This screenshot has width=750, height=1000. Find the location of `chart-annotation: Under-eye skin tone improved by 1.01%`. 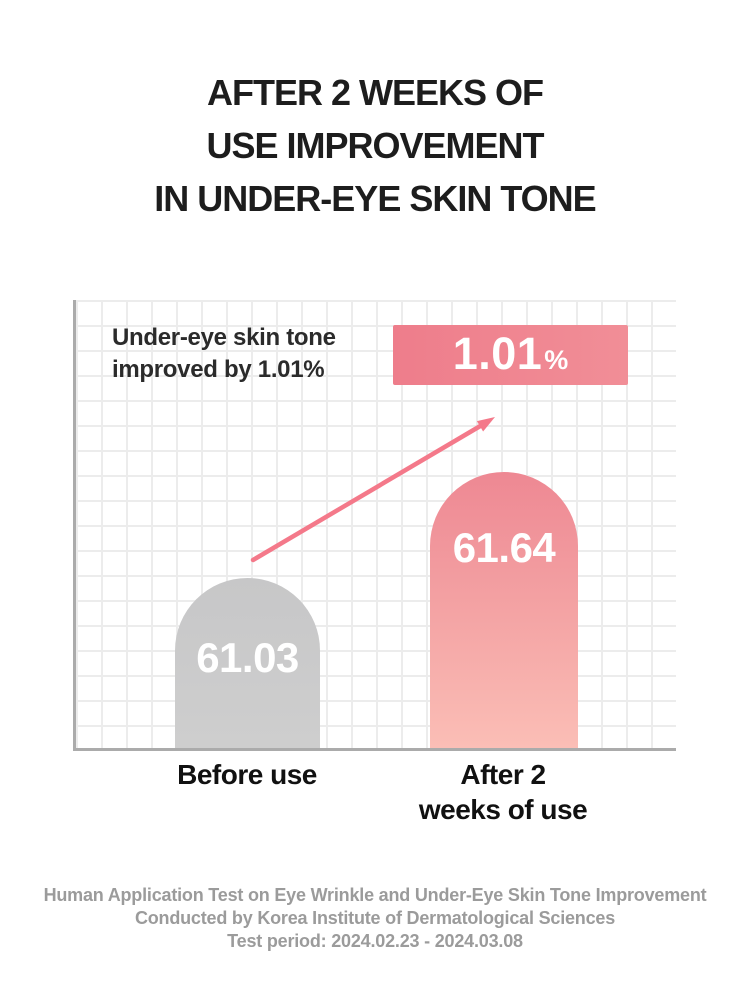

chart-annotation: Under-eye skin tone improved by 1.01% is located at coordinates (224, 354).